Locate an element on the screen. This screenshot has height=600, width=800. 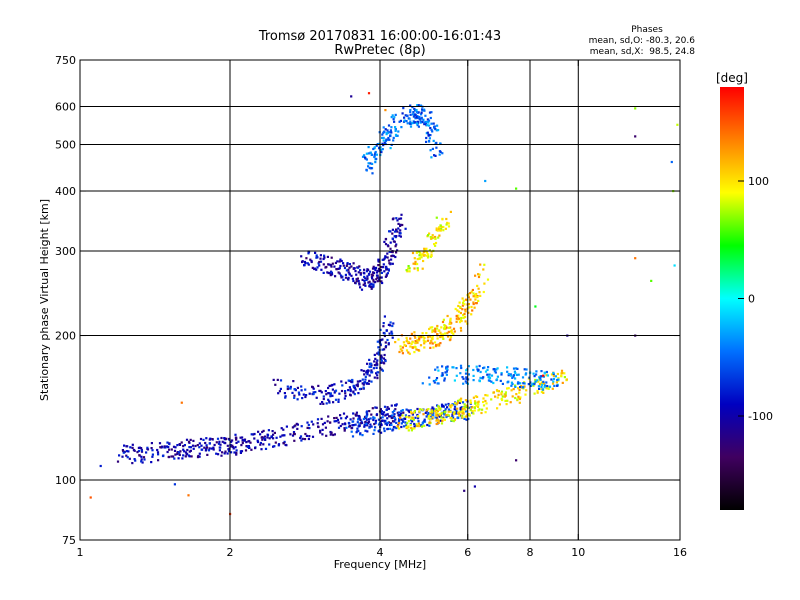
chart-title: Tromsø 20170831 16:00:00-16:01:43 is located at coordinates (379, 36).